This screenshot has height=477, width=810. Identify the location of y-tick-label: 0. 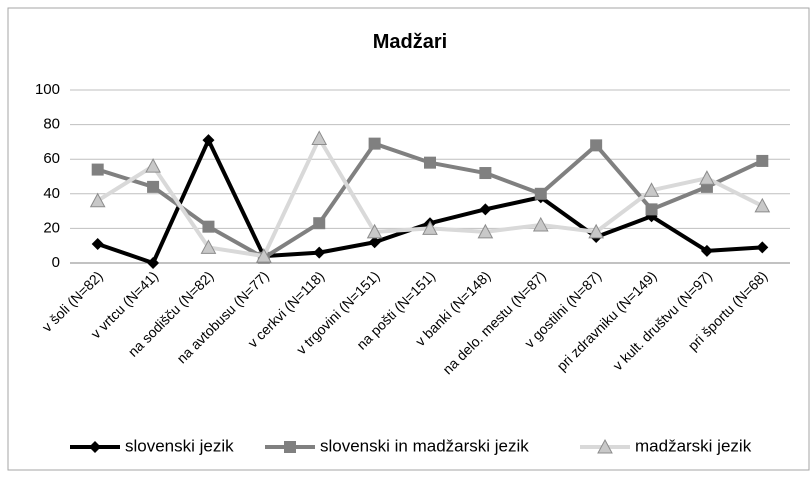
(56, 262).